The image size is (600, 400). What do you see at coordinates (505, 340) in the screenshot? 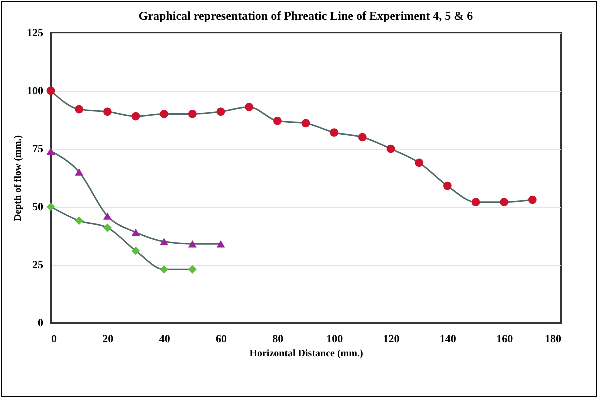
I see `x-tick-label: 160` at bounding box center [505, 340].